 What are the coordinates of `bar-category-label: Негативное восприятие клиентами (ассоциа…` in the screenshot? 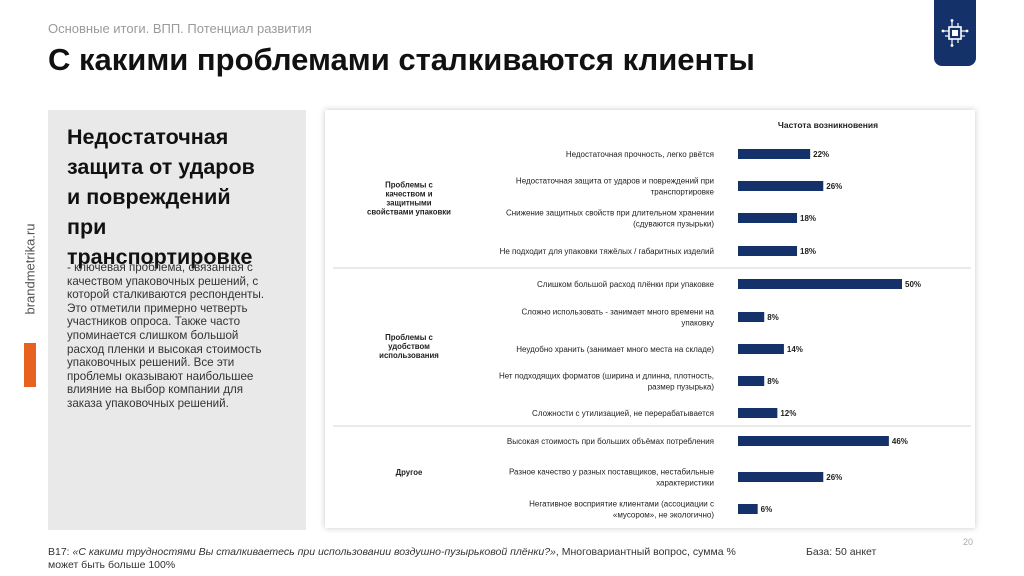 It's located at (621, 504).